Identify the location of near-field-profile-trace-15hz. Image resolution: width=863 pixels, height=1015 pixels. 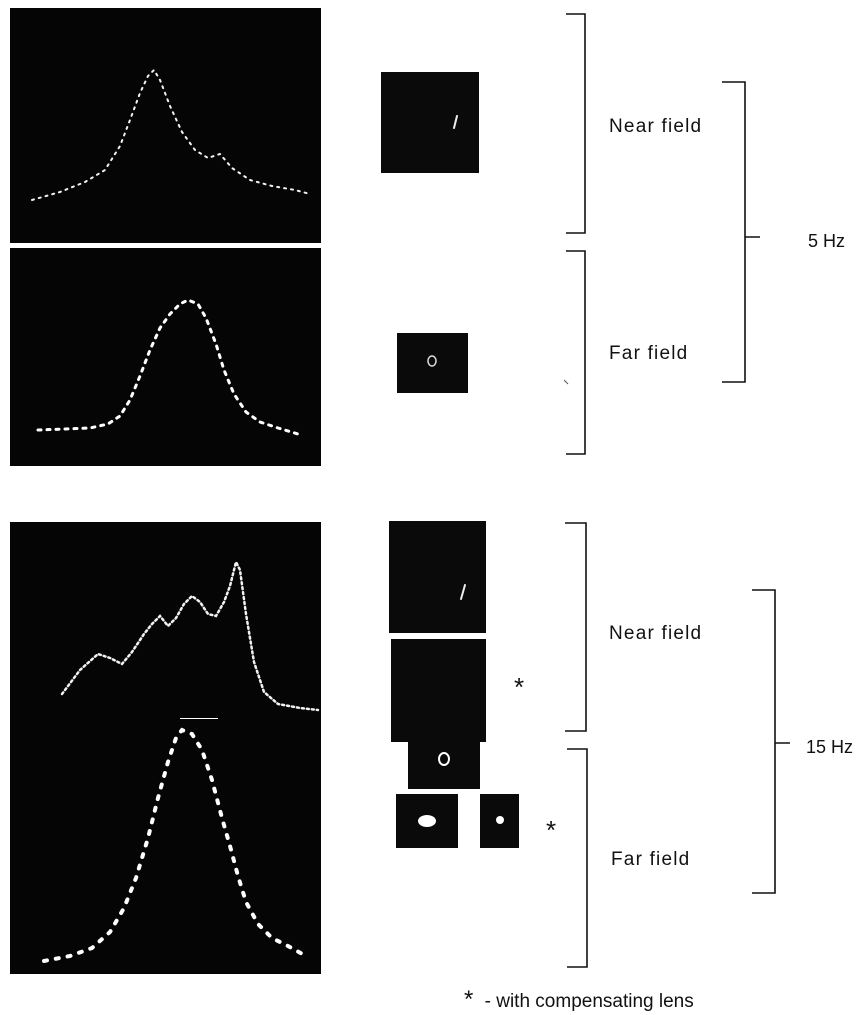
(190, 635).